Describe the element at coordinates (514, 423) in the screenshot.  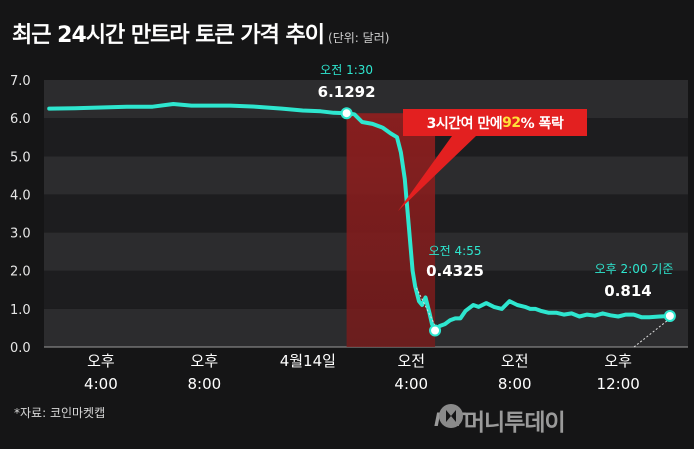
I see `logo-name: 머니투데이` at that location.